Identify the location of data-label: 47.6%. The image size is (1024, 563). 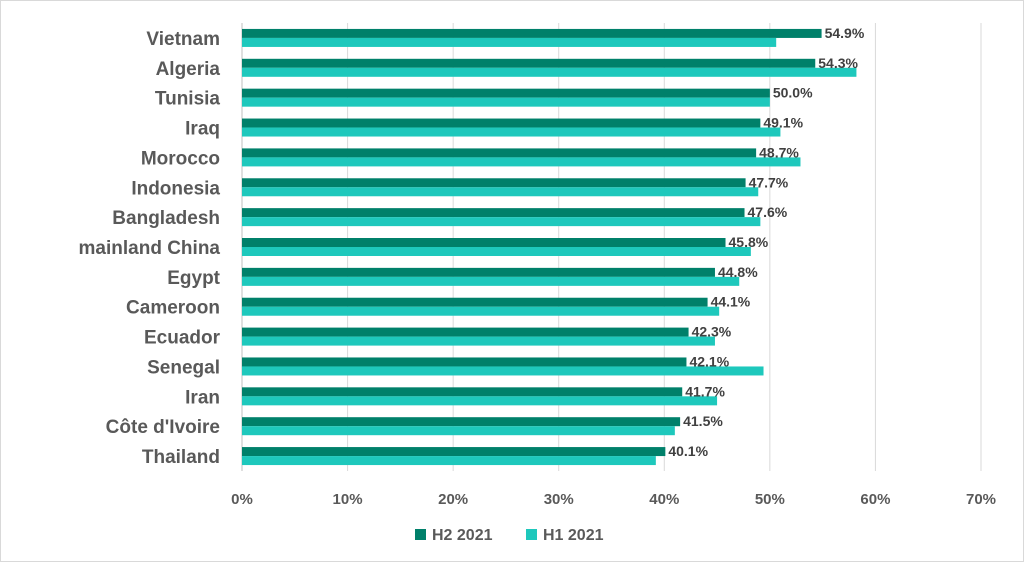
(768, 212).